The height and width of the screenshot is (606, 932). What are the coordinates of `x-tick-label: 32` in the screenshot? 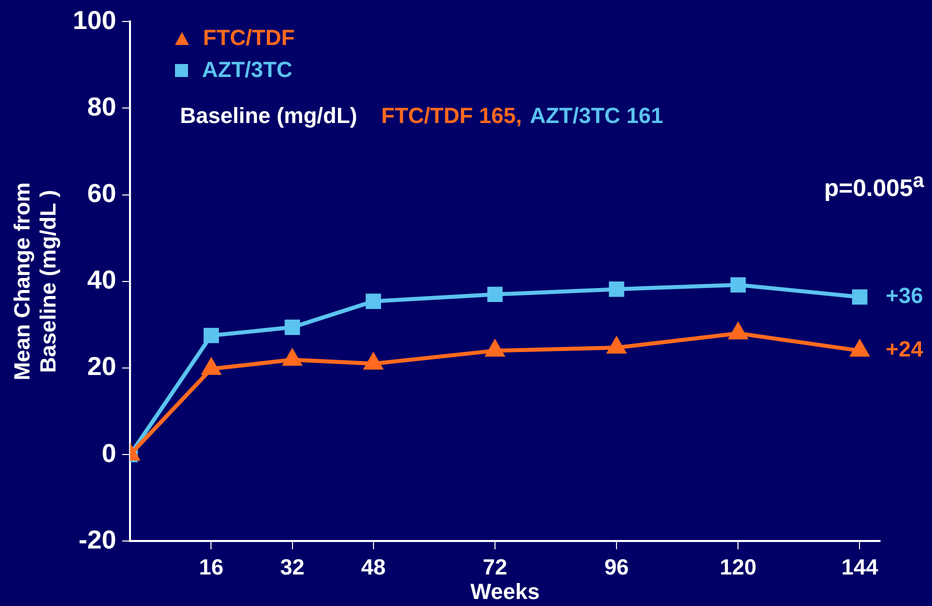 It's located at (292, 567).